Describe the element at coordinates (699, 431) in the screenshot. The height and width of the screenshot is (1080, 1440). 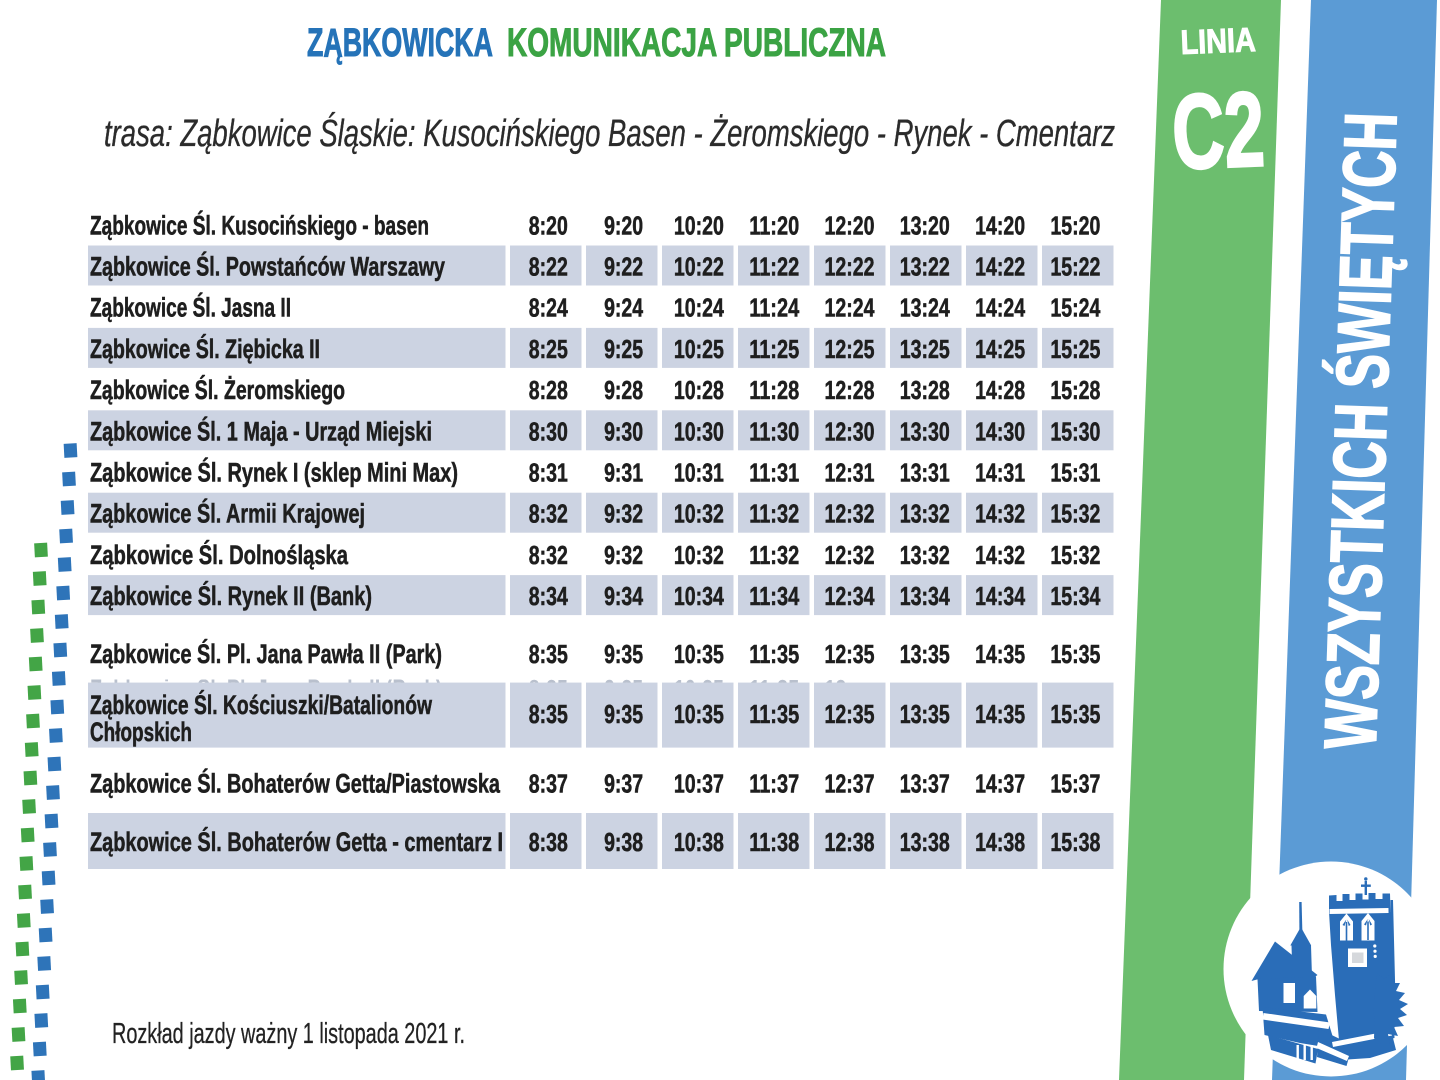
I see `svg-text: 10:30` at that location.